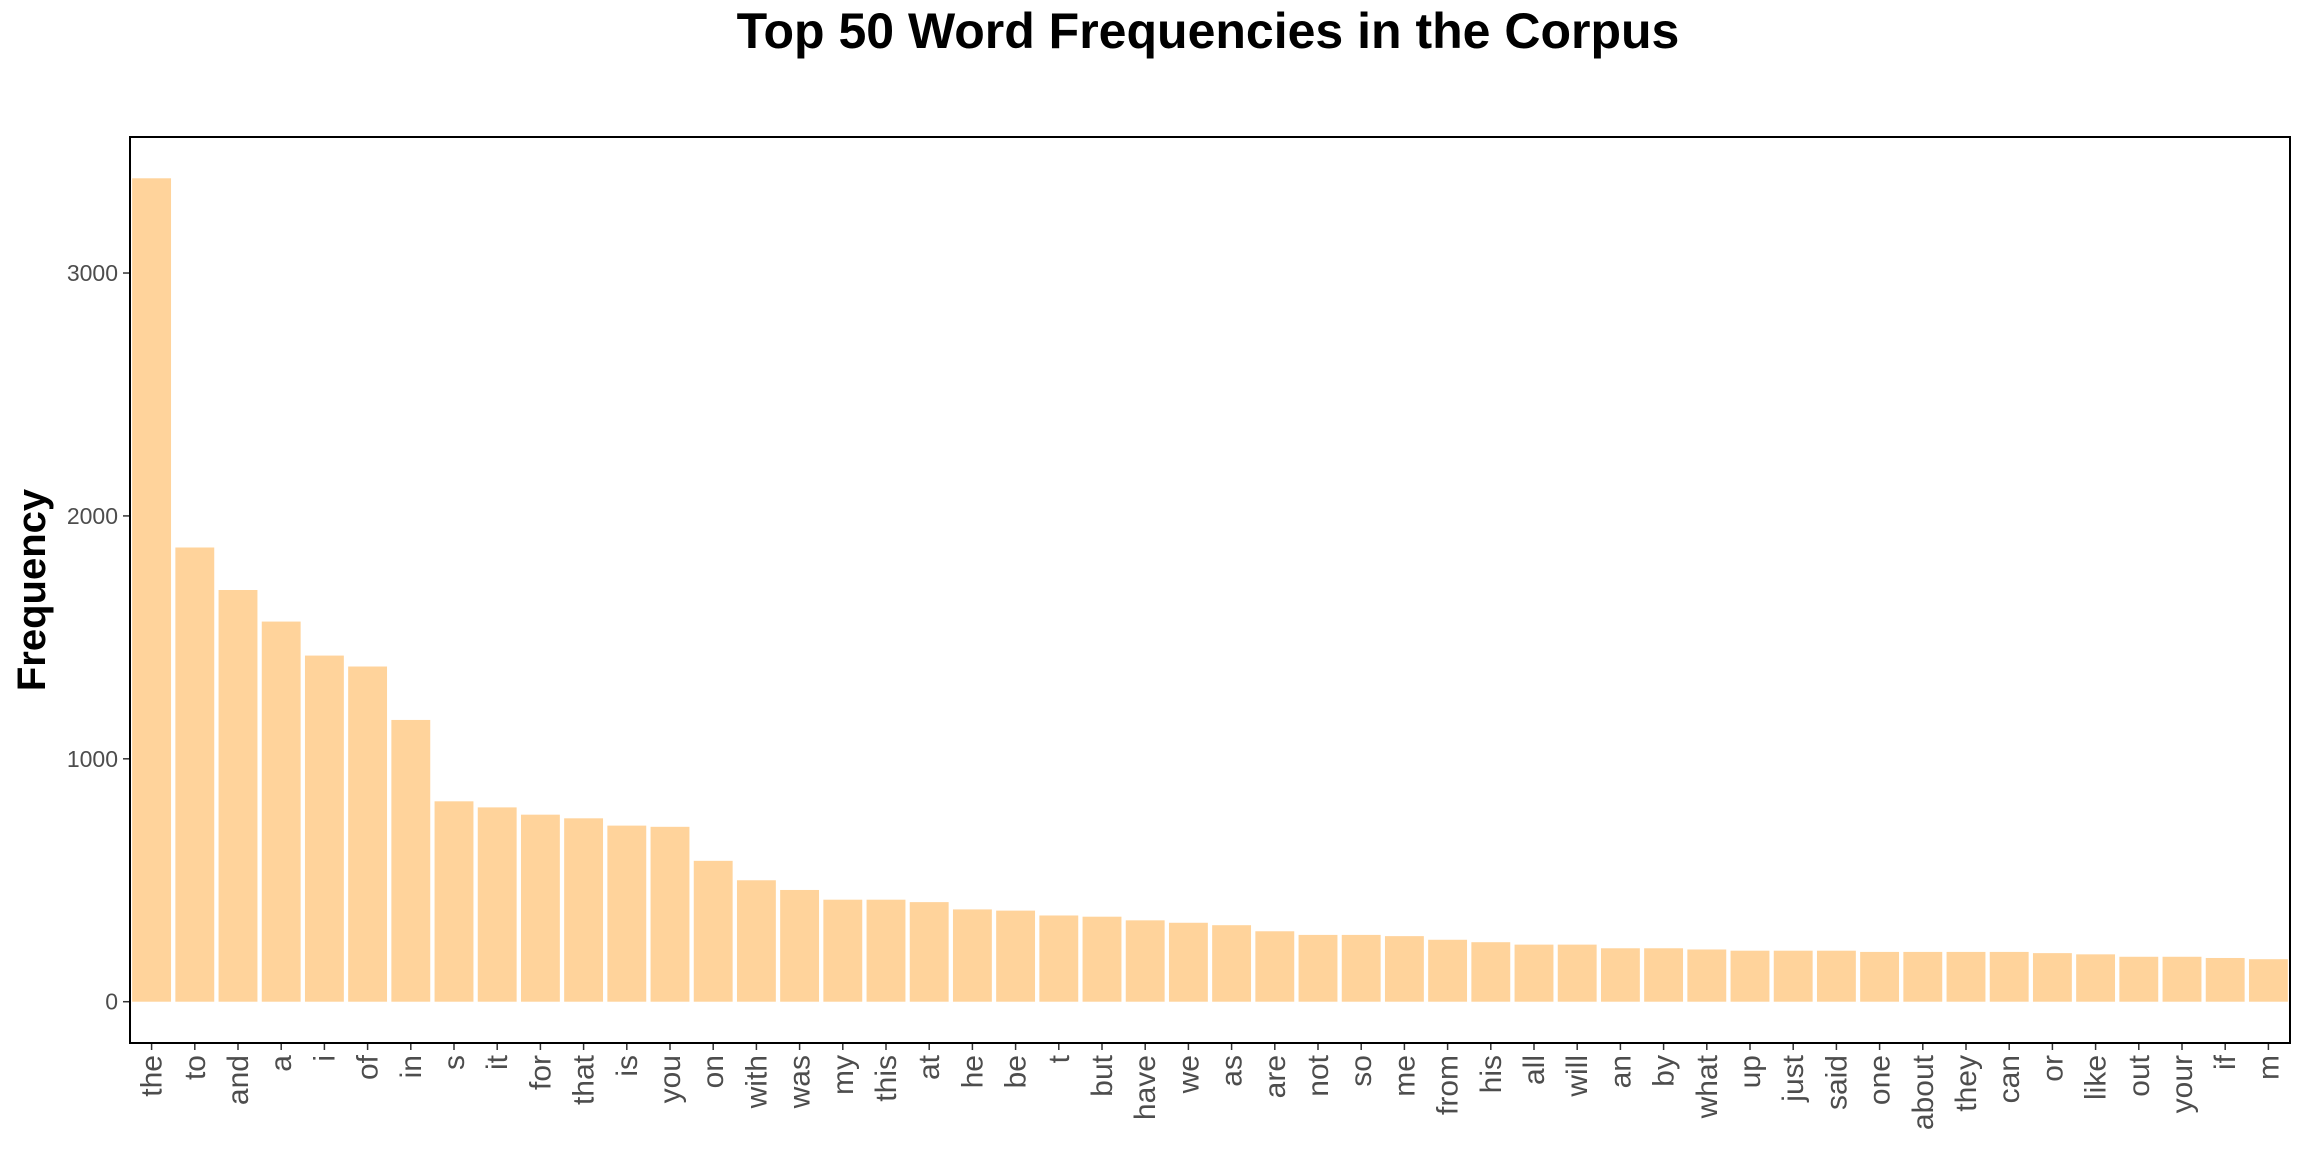  What do you see at coordinates (1793, 976) in the screenshot?
I see `bar-just` at bounding box center [1793, 976].